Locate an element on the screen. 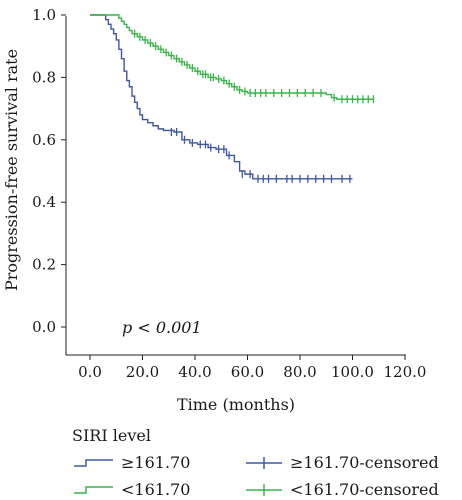 Image resolution: width=462 pixels, height=500 pixels. legend-label-low: <161.70 is located at coordinates (155, 489).